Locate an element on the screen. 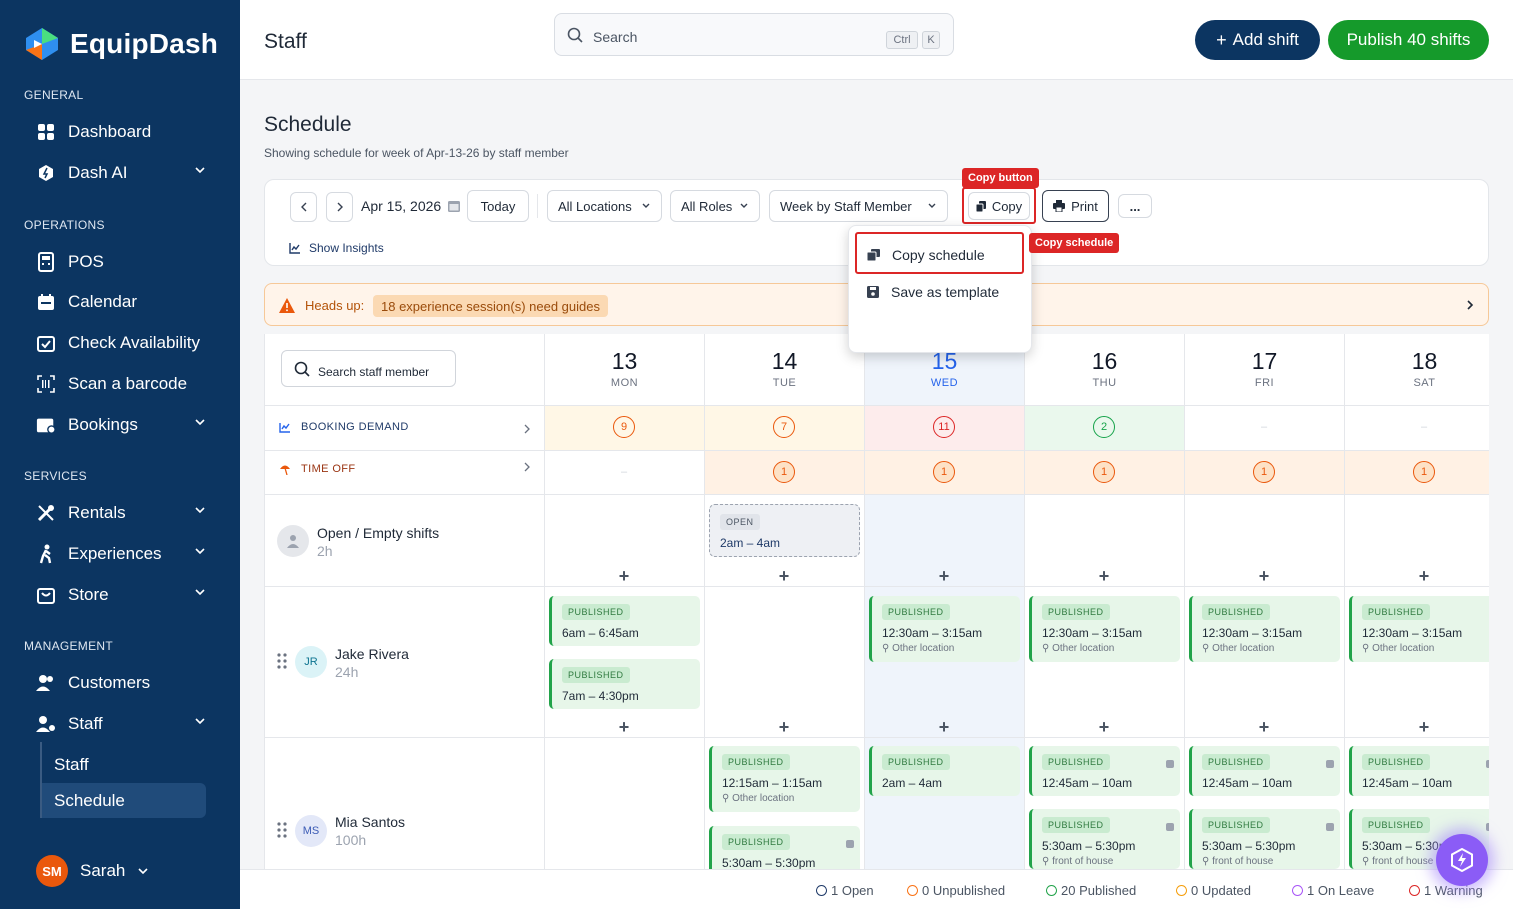 This screenshot has width=1513, height=909. user-menu: SM Sarah is located at coordinates (92, 871).